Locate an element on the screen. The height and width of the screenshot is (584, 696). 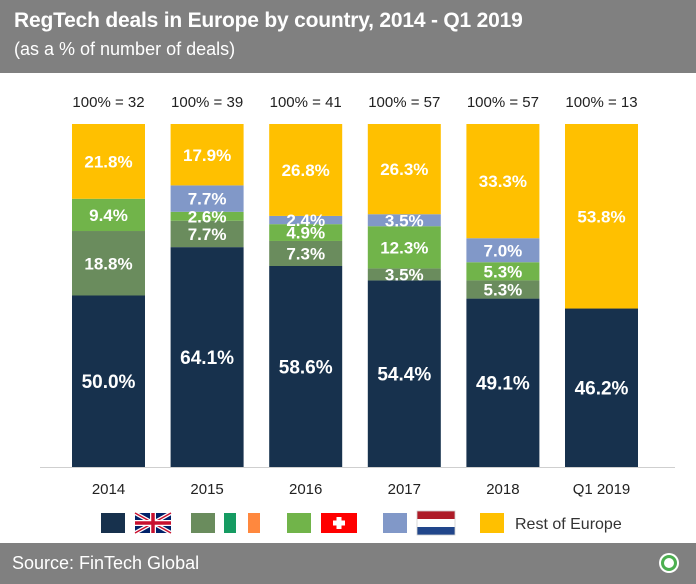
data-label-netherlands: 2.4% is located at coordinates (305, 220).